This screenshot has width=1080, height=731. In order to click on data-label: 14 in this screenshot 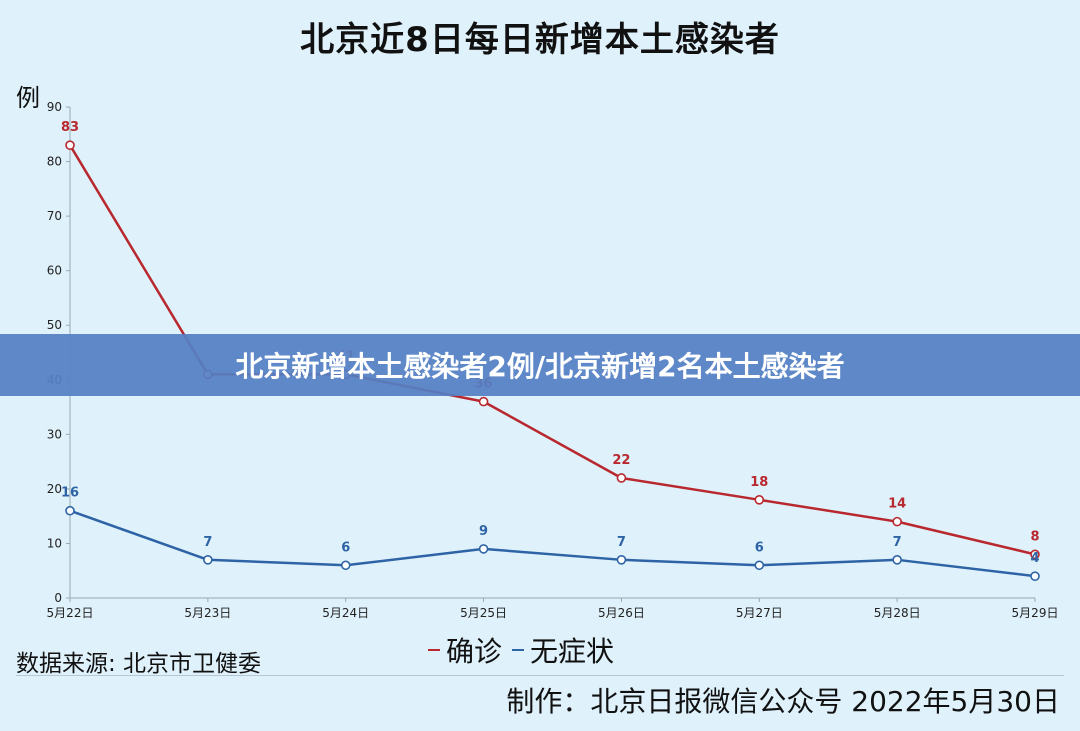, I will do `click(897, 504)`.